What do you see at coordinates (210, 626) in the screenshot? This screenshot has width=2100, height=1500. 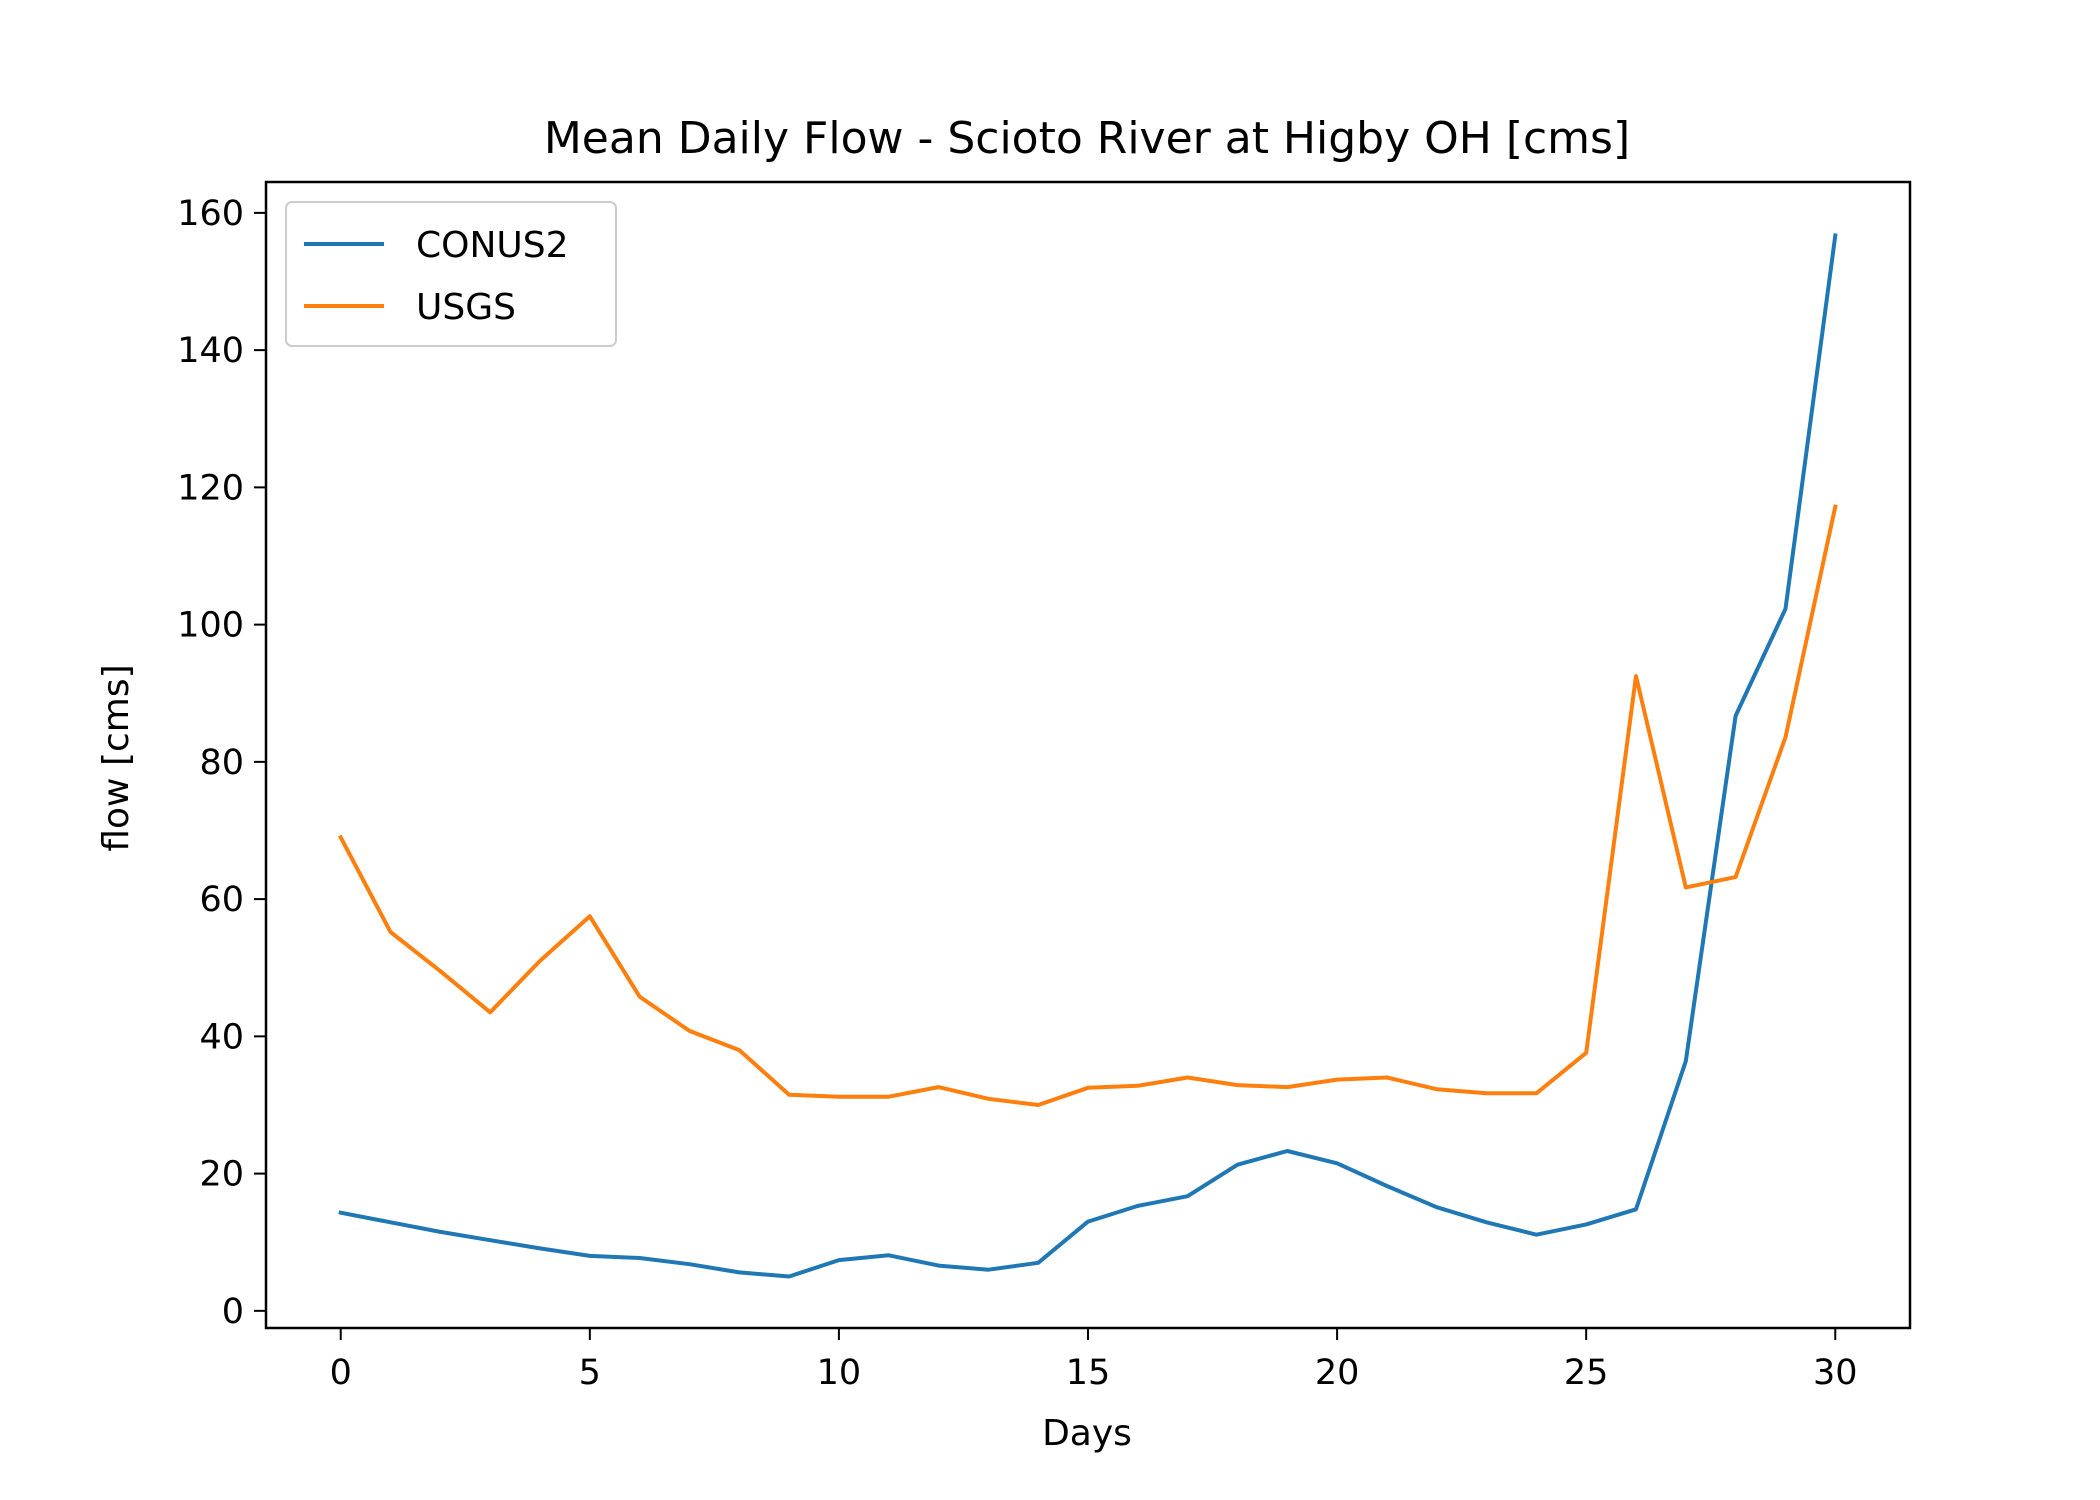 I see `y-tick-label: 100` at bounding box center [210, 626].